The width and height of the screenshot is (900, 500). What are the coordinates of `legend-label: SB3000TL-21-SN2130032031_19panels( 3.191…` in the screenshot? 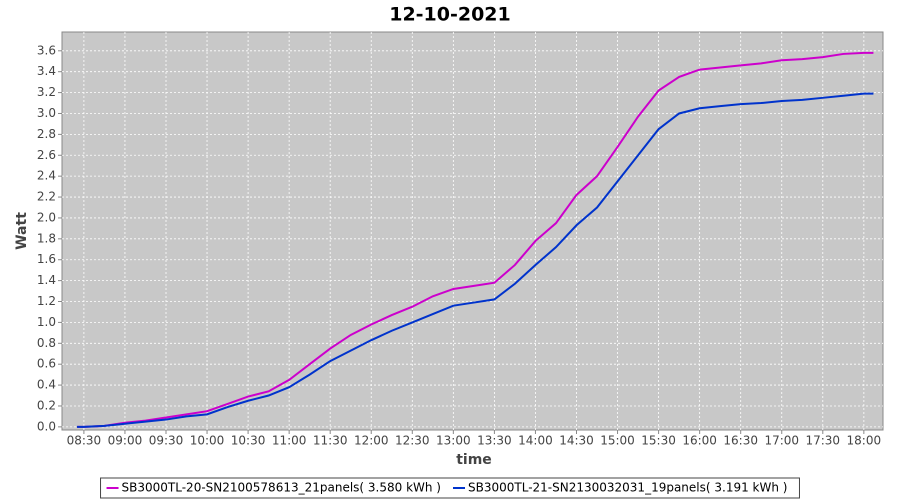 It's located at (627, 488).